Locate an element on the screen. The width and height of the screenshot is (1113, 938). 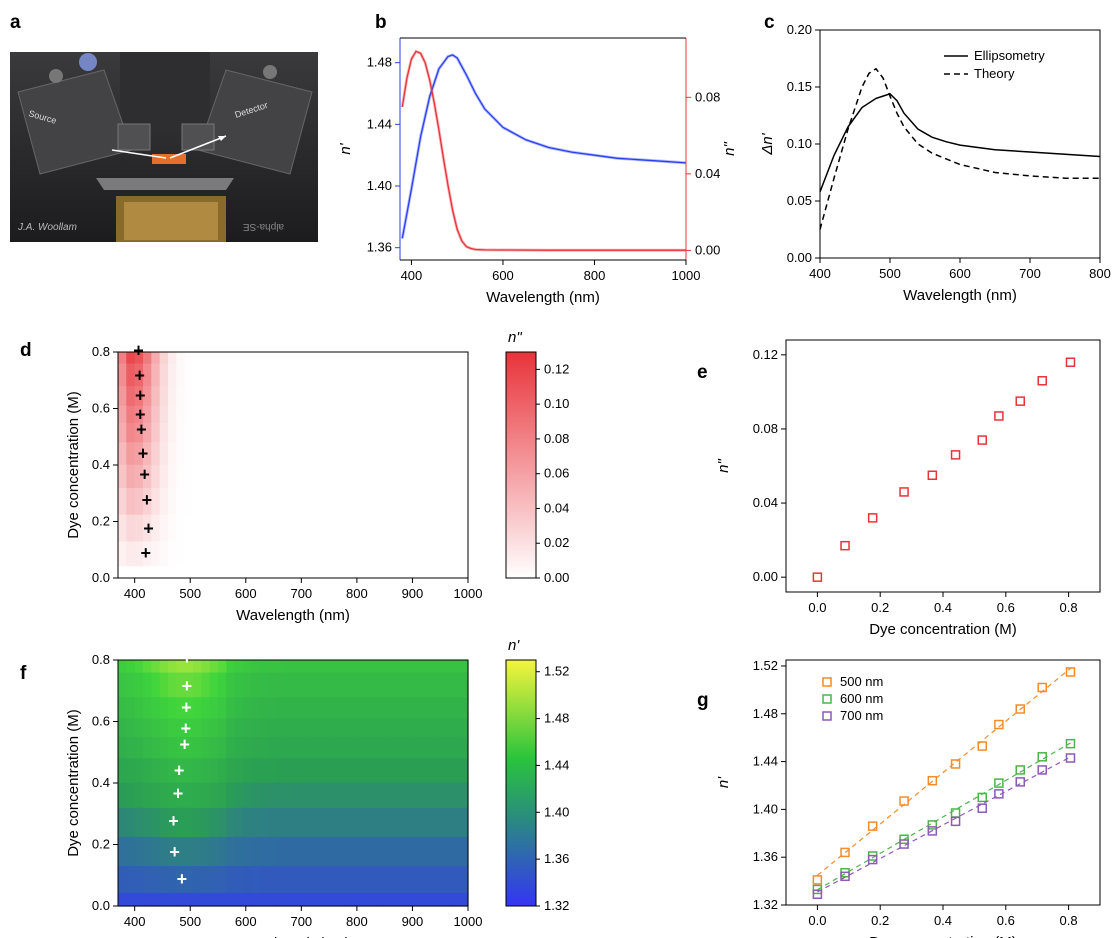
y-tick-label: 0.05 is located at coordinates (799, 200).